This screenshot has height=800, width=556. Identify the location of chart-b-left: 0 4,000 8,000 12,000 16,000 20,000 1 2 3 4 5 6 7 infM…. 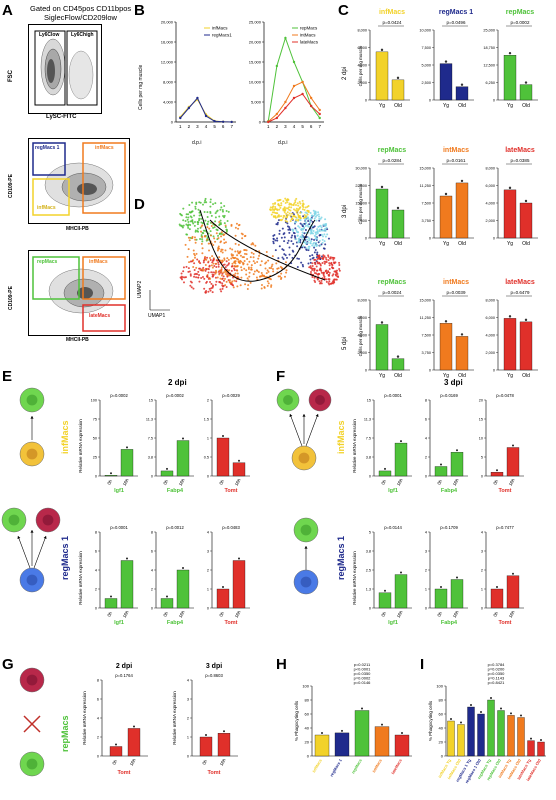
(198, 74).